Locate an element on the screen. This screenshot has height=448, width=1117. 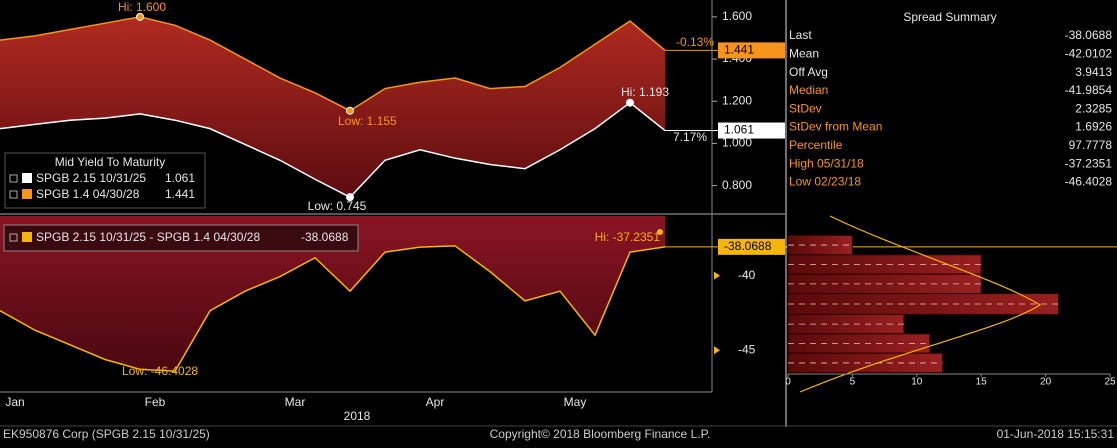
footer-left: EK950876 Corp (SPGB 2.15 10/31/25) is located at coordinates (106, 434).